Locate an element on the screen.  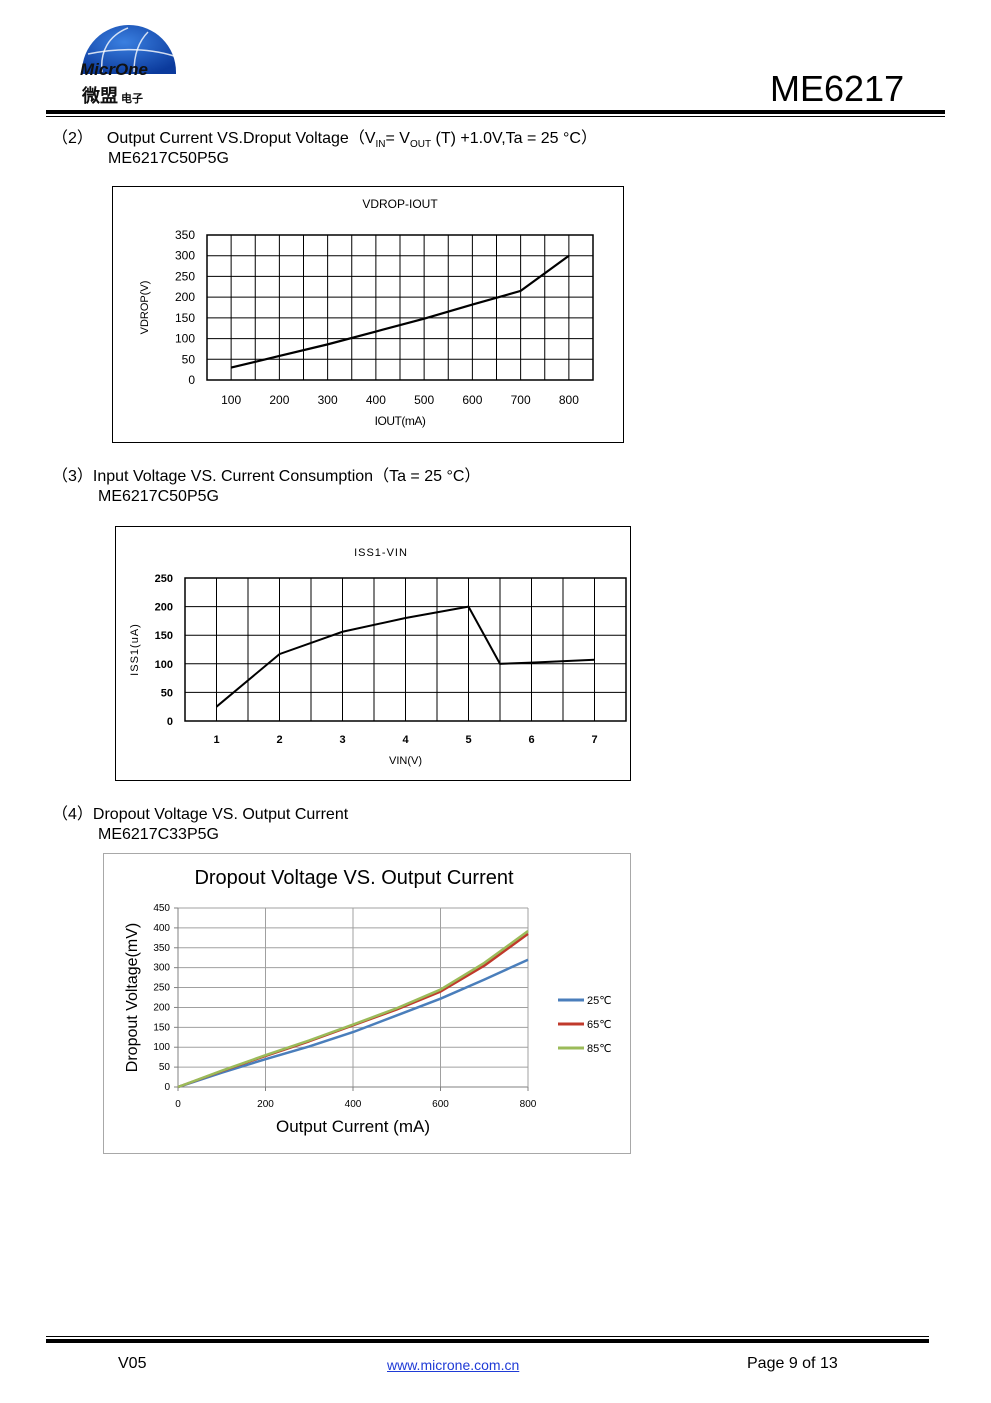
footer-rule-thick is located at coordinates (487, 1341).